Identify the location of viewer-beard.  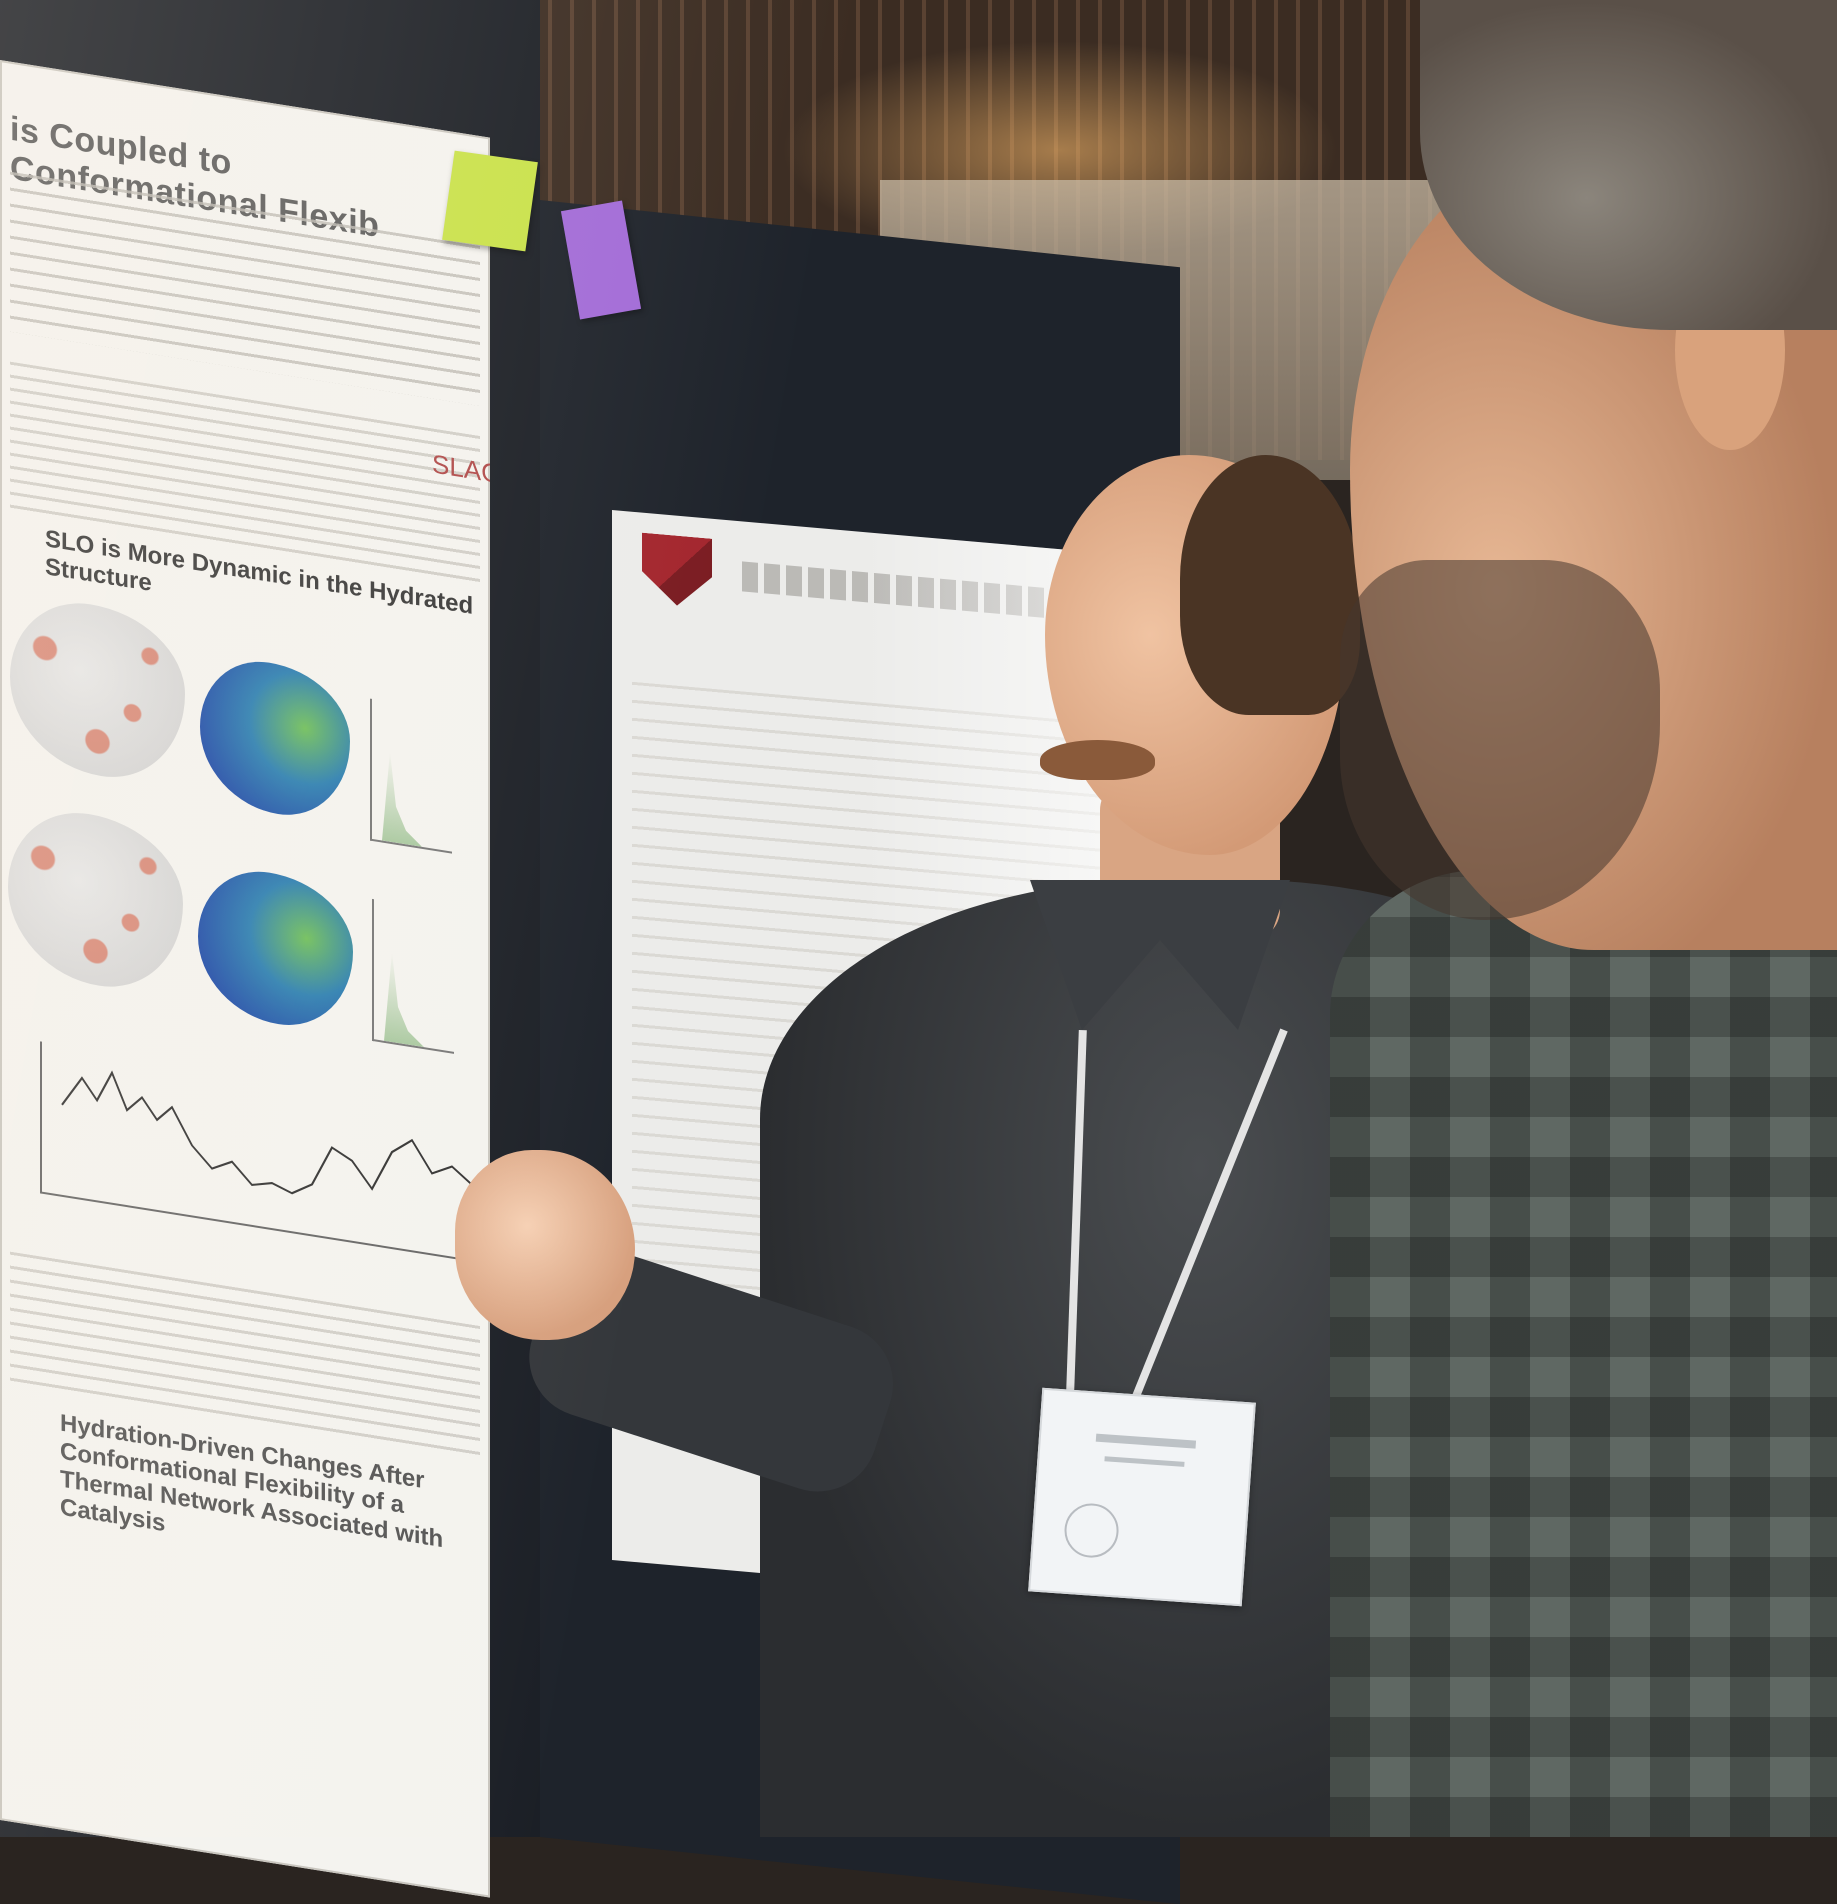
(1500, 740).